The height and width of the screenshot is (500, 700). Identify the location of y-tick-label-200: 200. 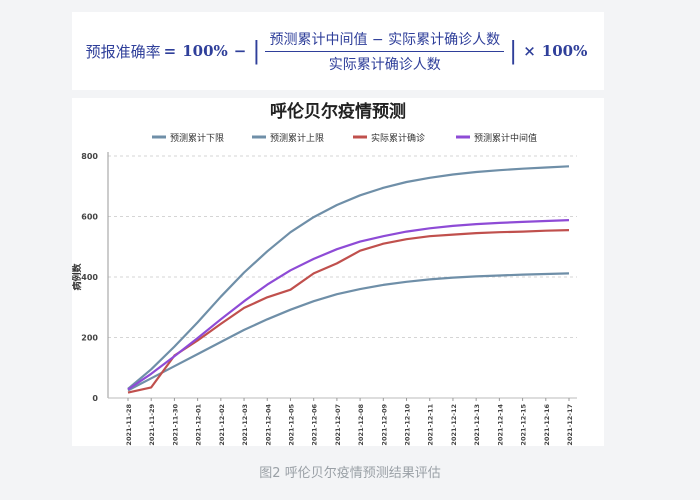
(89, 338).